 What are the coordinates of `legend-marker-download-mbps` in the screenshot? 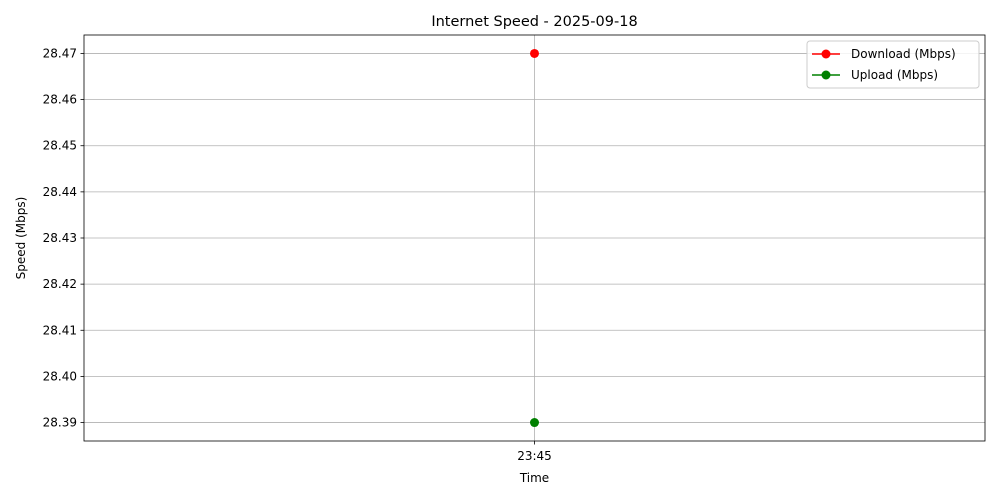 It's located at (826, 54).